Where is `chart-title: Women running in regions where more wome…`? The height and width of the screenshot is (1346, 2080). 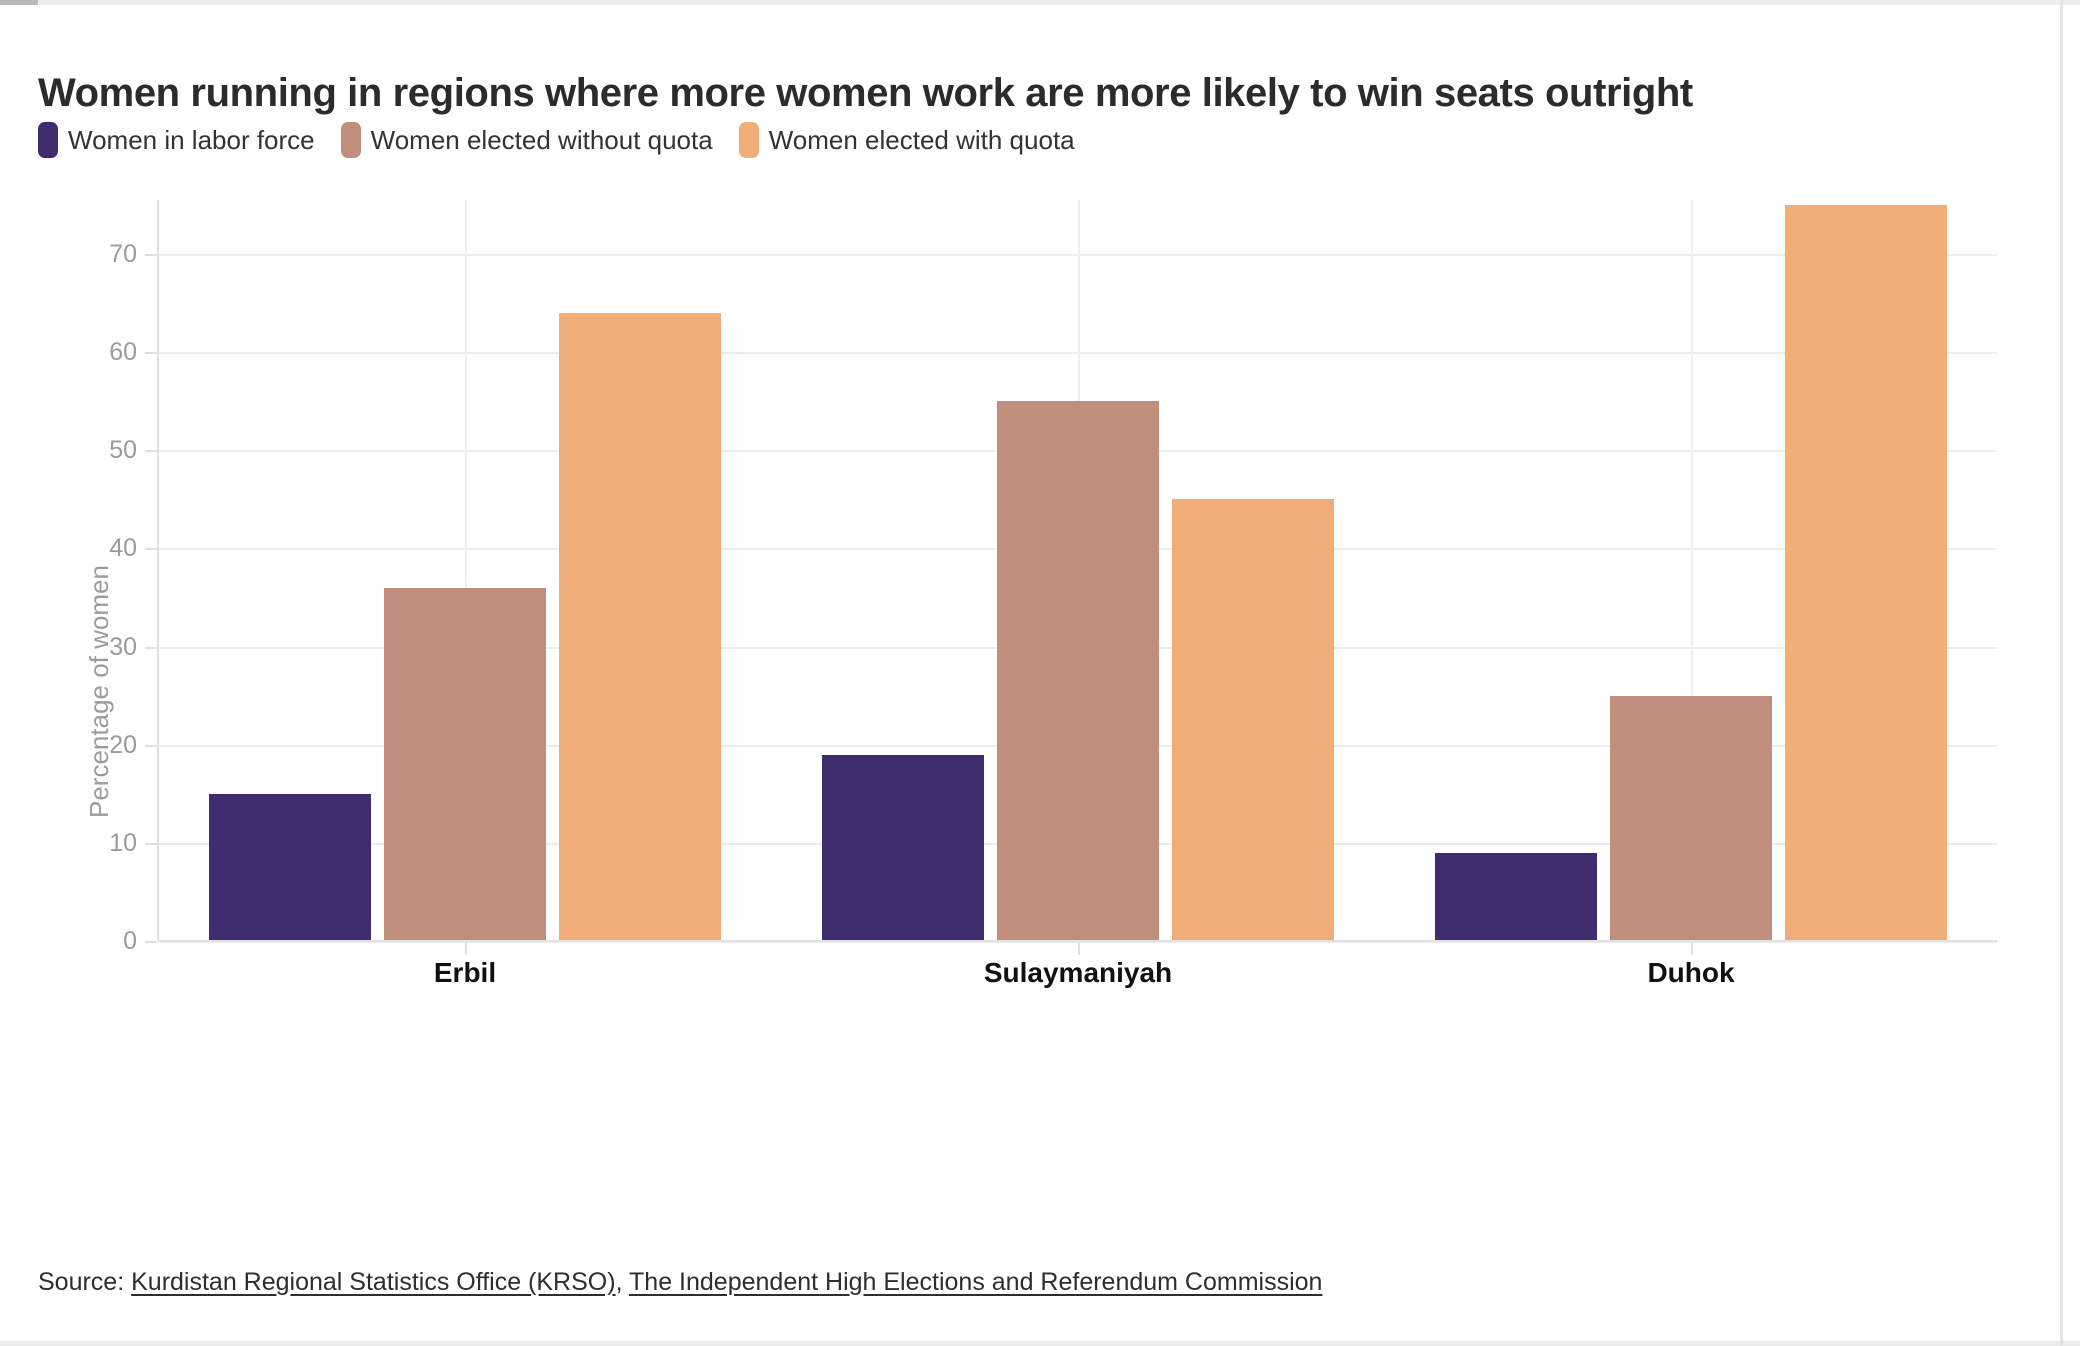 chart-title: Women running in regions where more wome… is located at coordinates (865, 92).